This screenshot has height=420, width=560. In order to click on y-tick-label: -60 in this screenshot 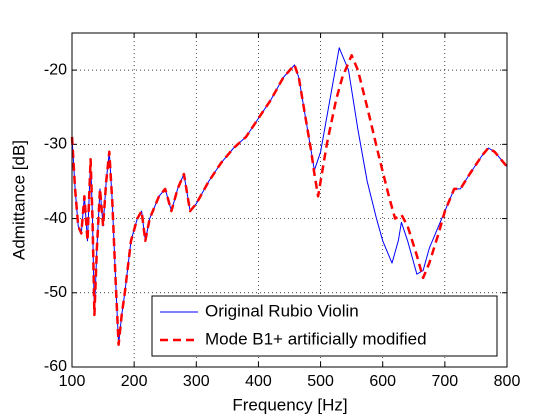, I will do `click(55, 366)`.